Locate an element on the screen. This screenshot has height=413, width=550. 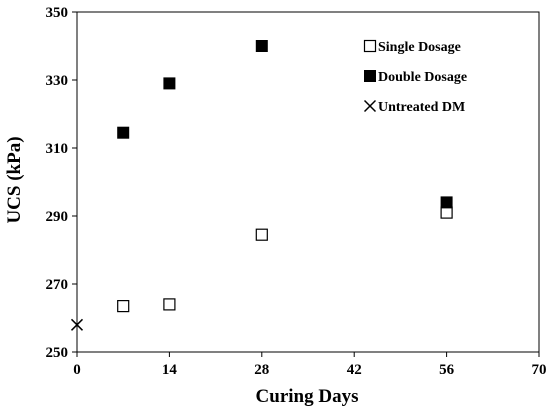
x-axis-title: Curing Days is located at coordinates (307, 396).